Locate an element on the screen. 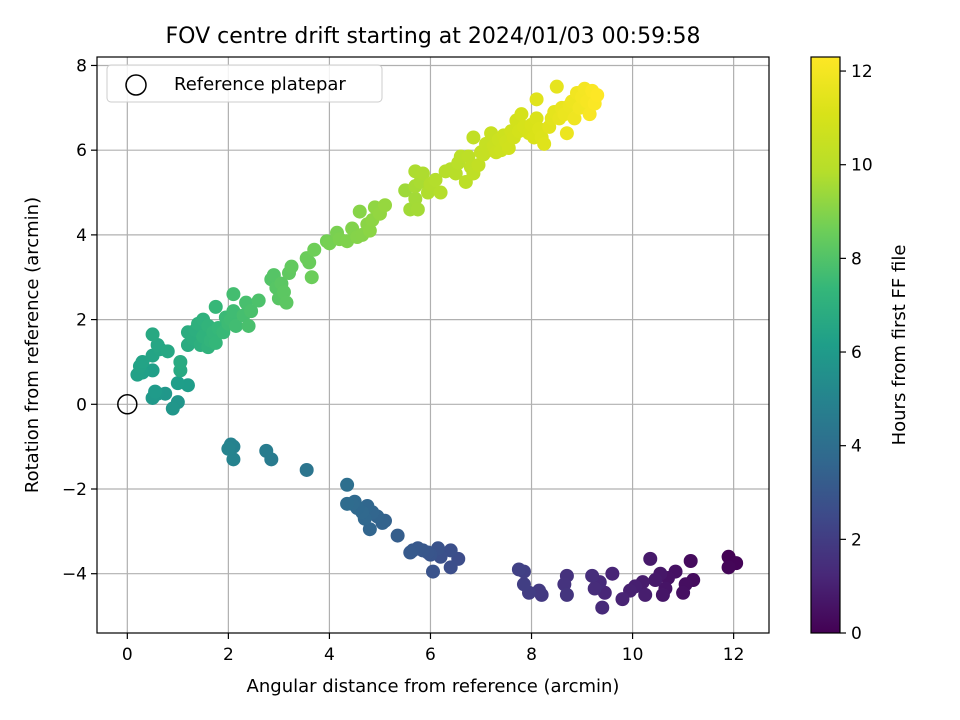  reference-point-marker is located at coordinates (127, 404).